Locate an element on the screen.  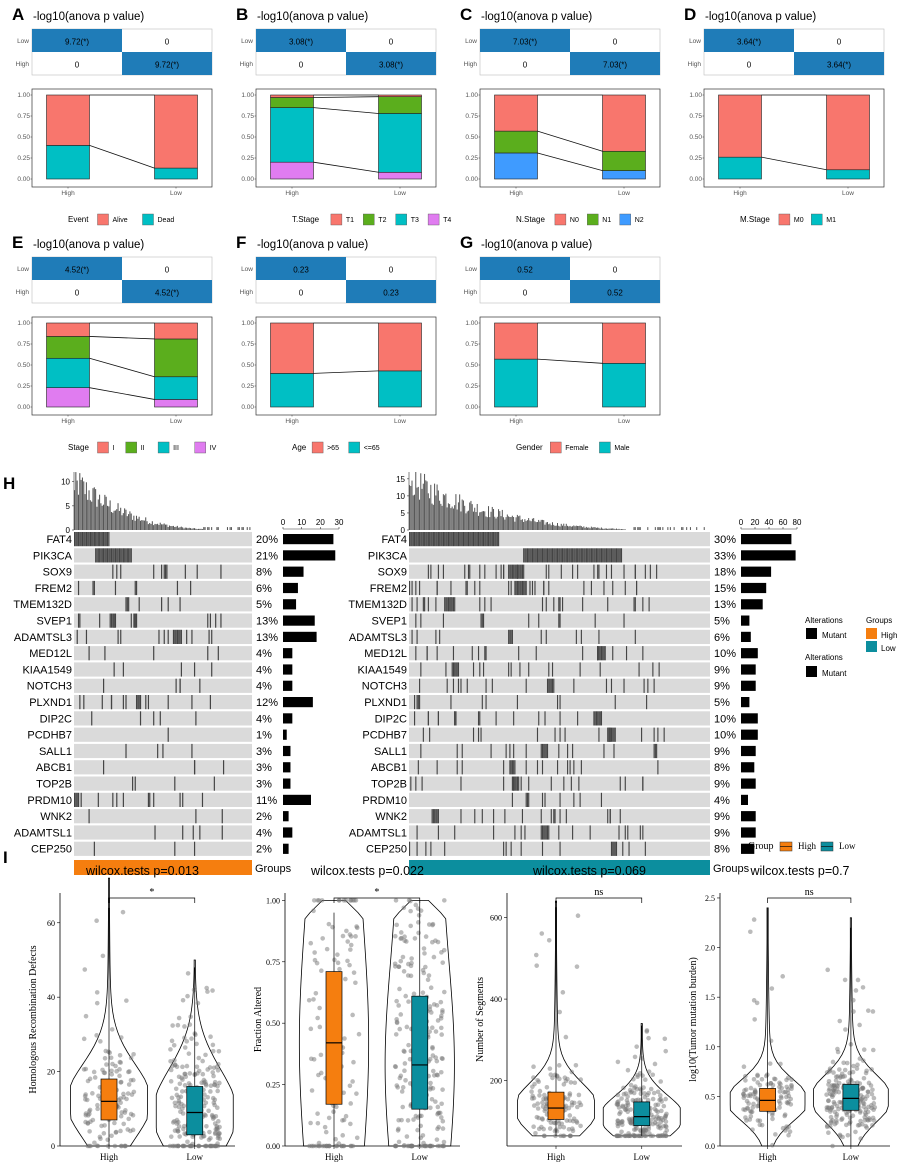
significance-bracket is located at coordinates (599, 900).